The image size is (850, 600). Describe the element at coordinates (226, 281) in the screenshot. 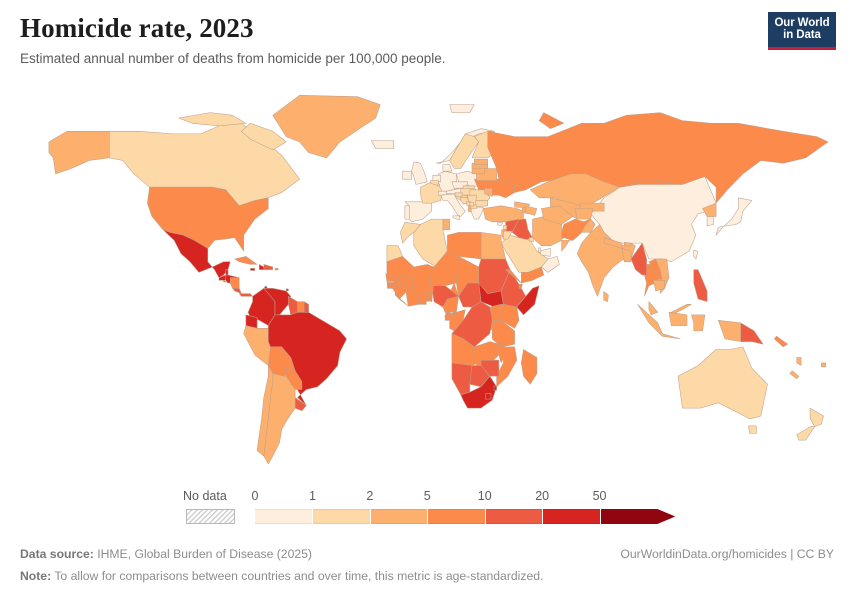

I see `map-country: El Salvador: 28` at that location.